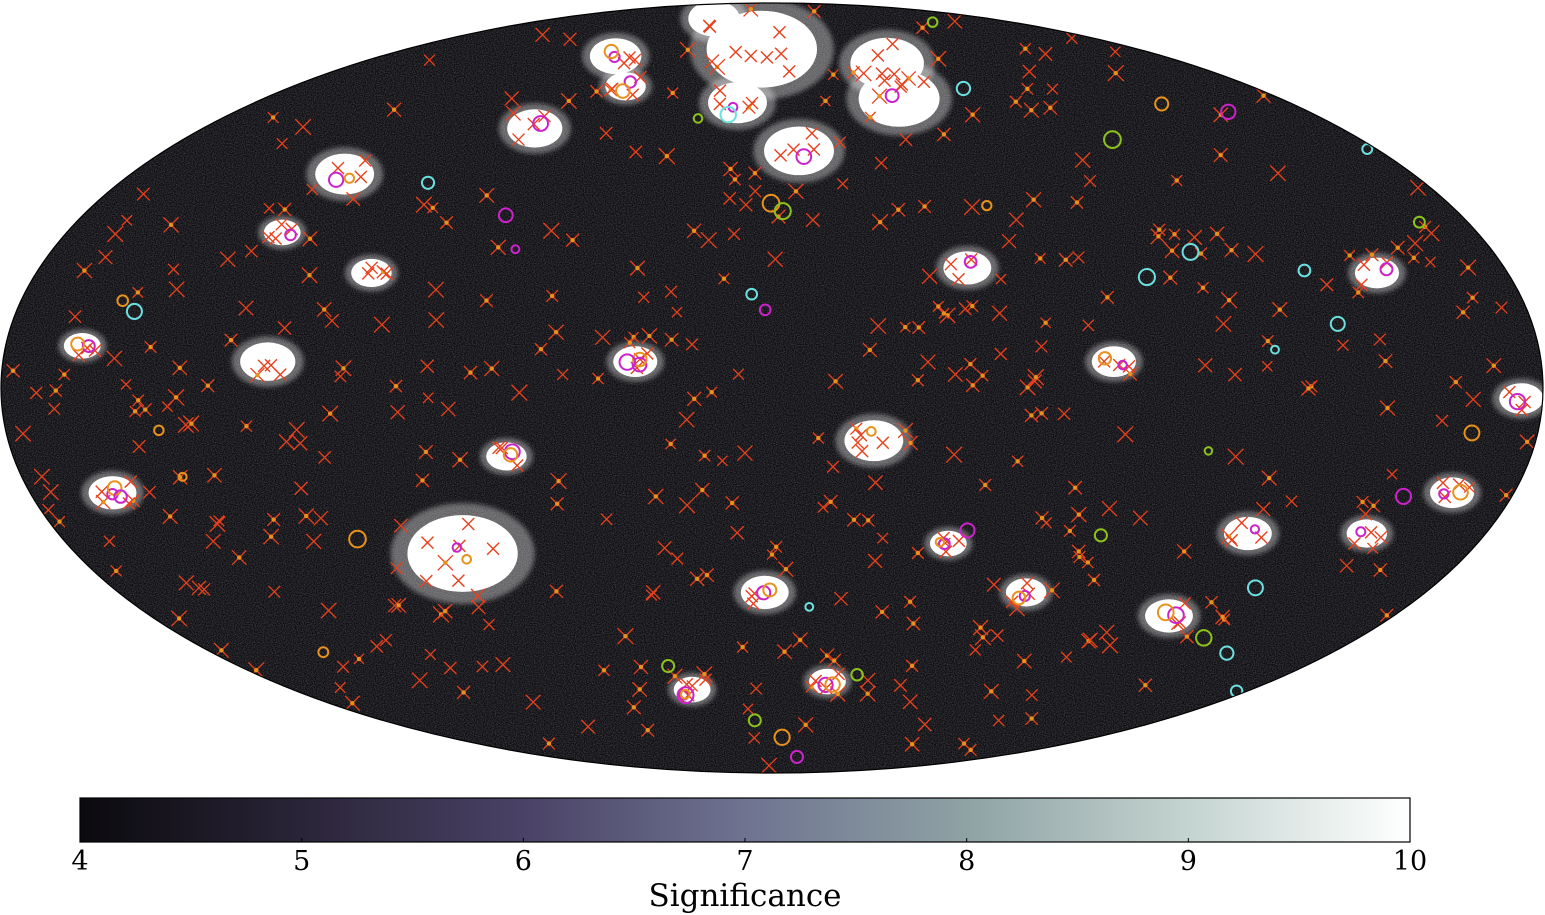 Image resolution: width=1545 pixels, height=915 pixels. Describe the element at coordinates (745, 820) in the screenshot. I see `colorbar-gradient` at that location.